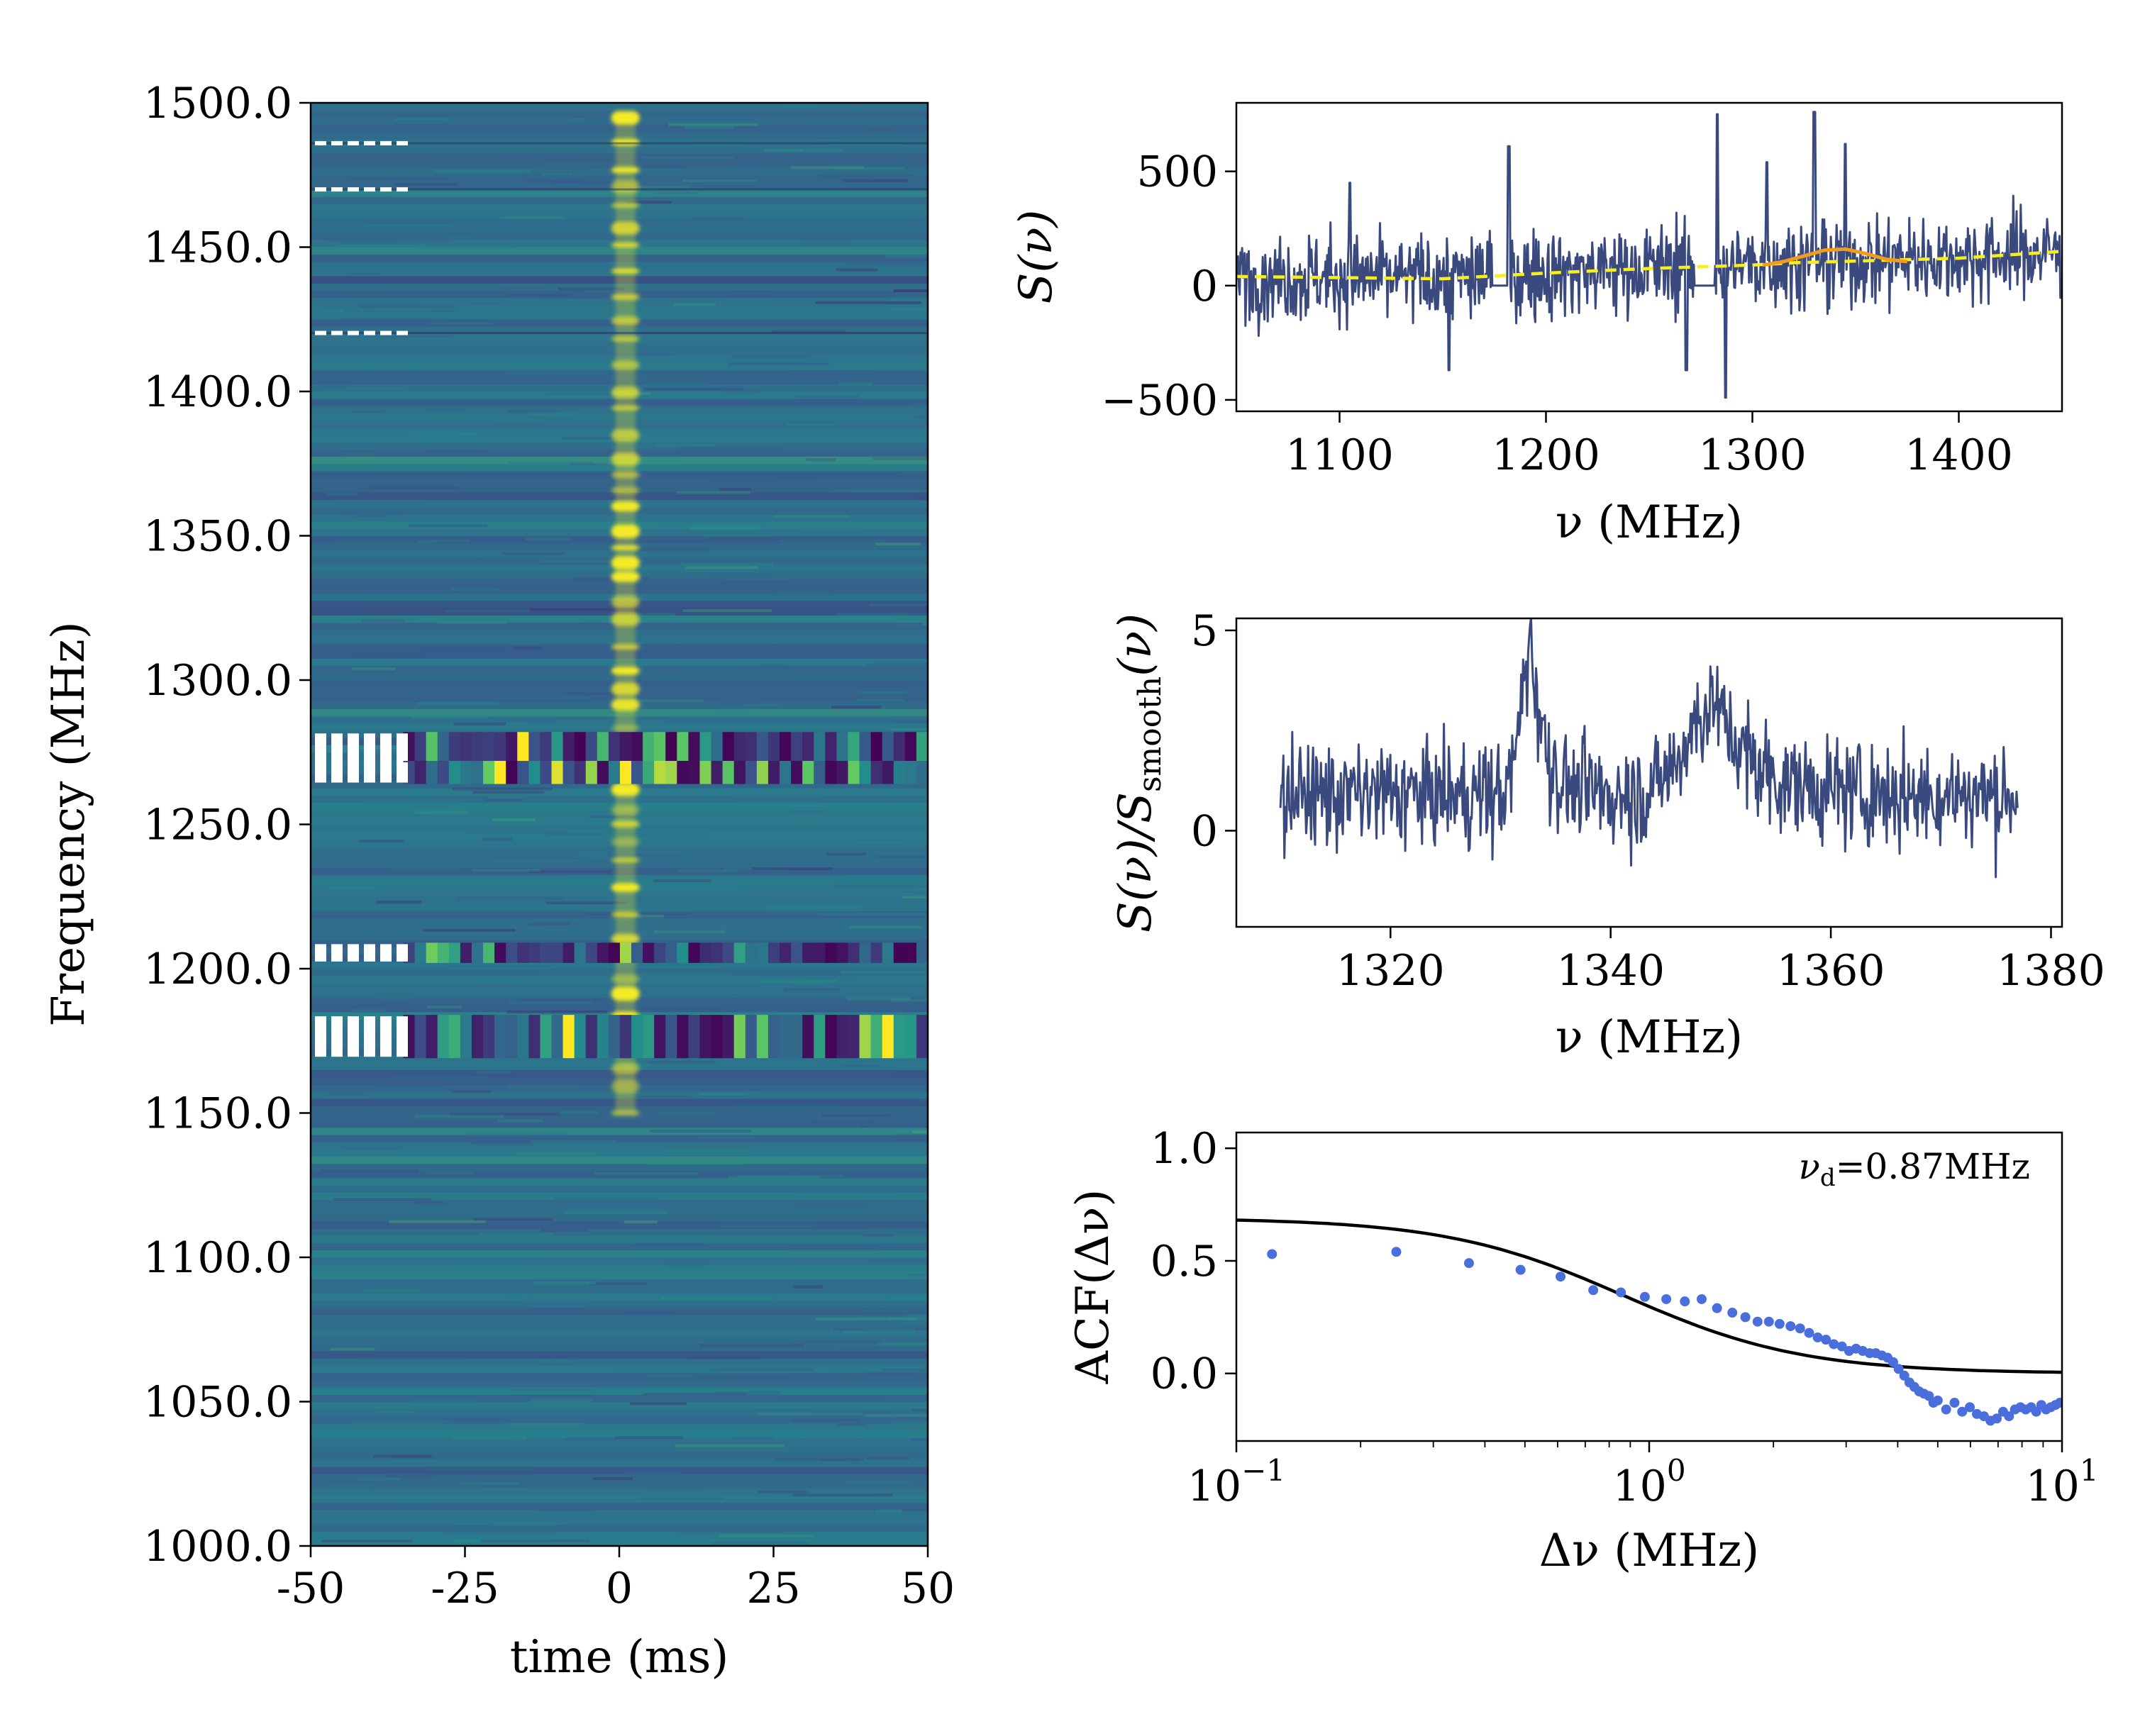  Describe the element at coordinates (1648, 1482) in the screenshot. I see `x-tick-label: 10⁰` at that location.